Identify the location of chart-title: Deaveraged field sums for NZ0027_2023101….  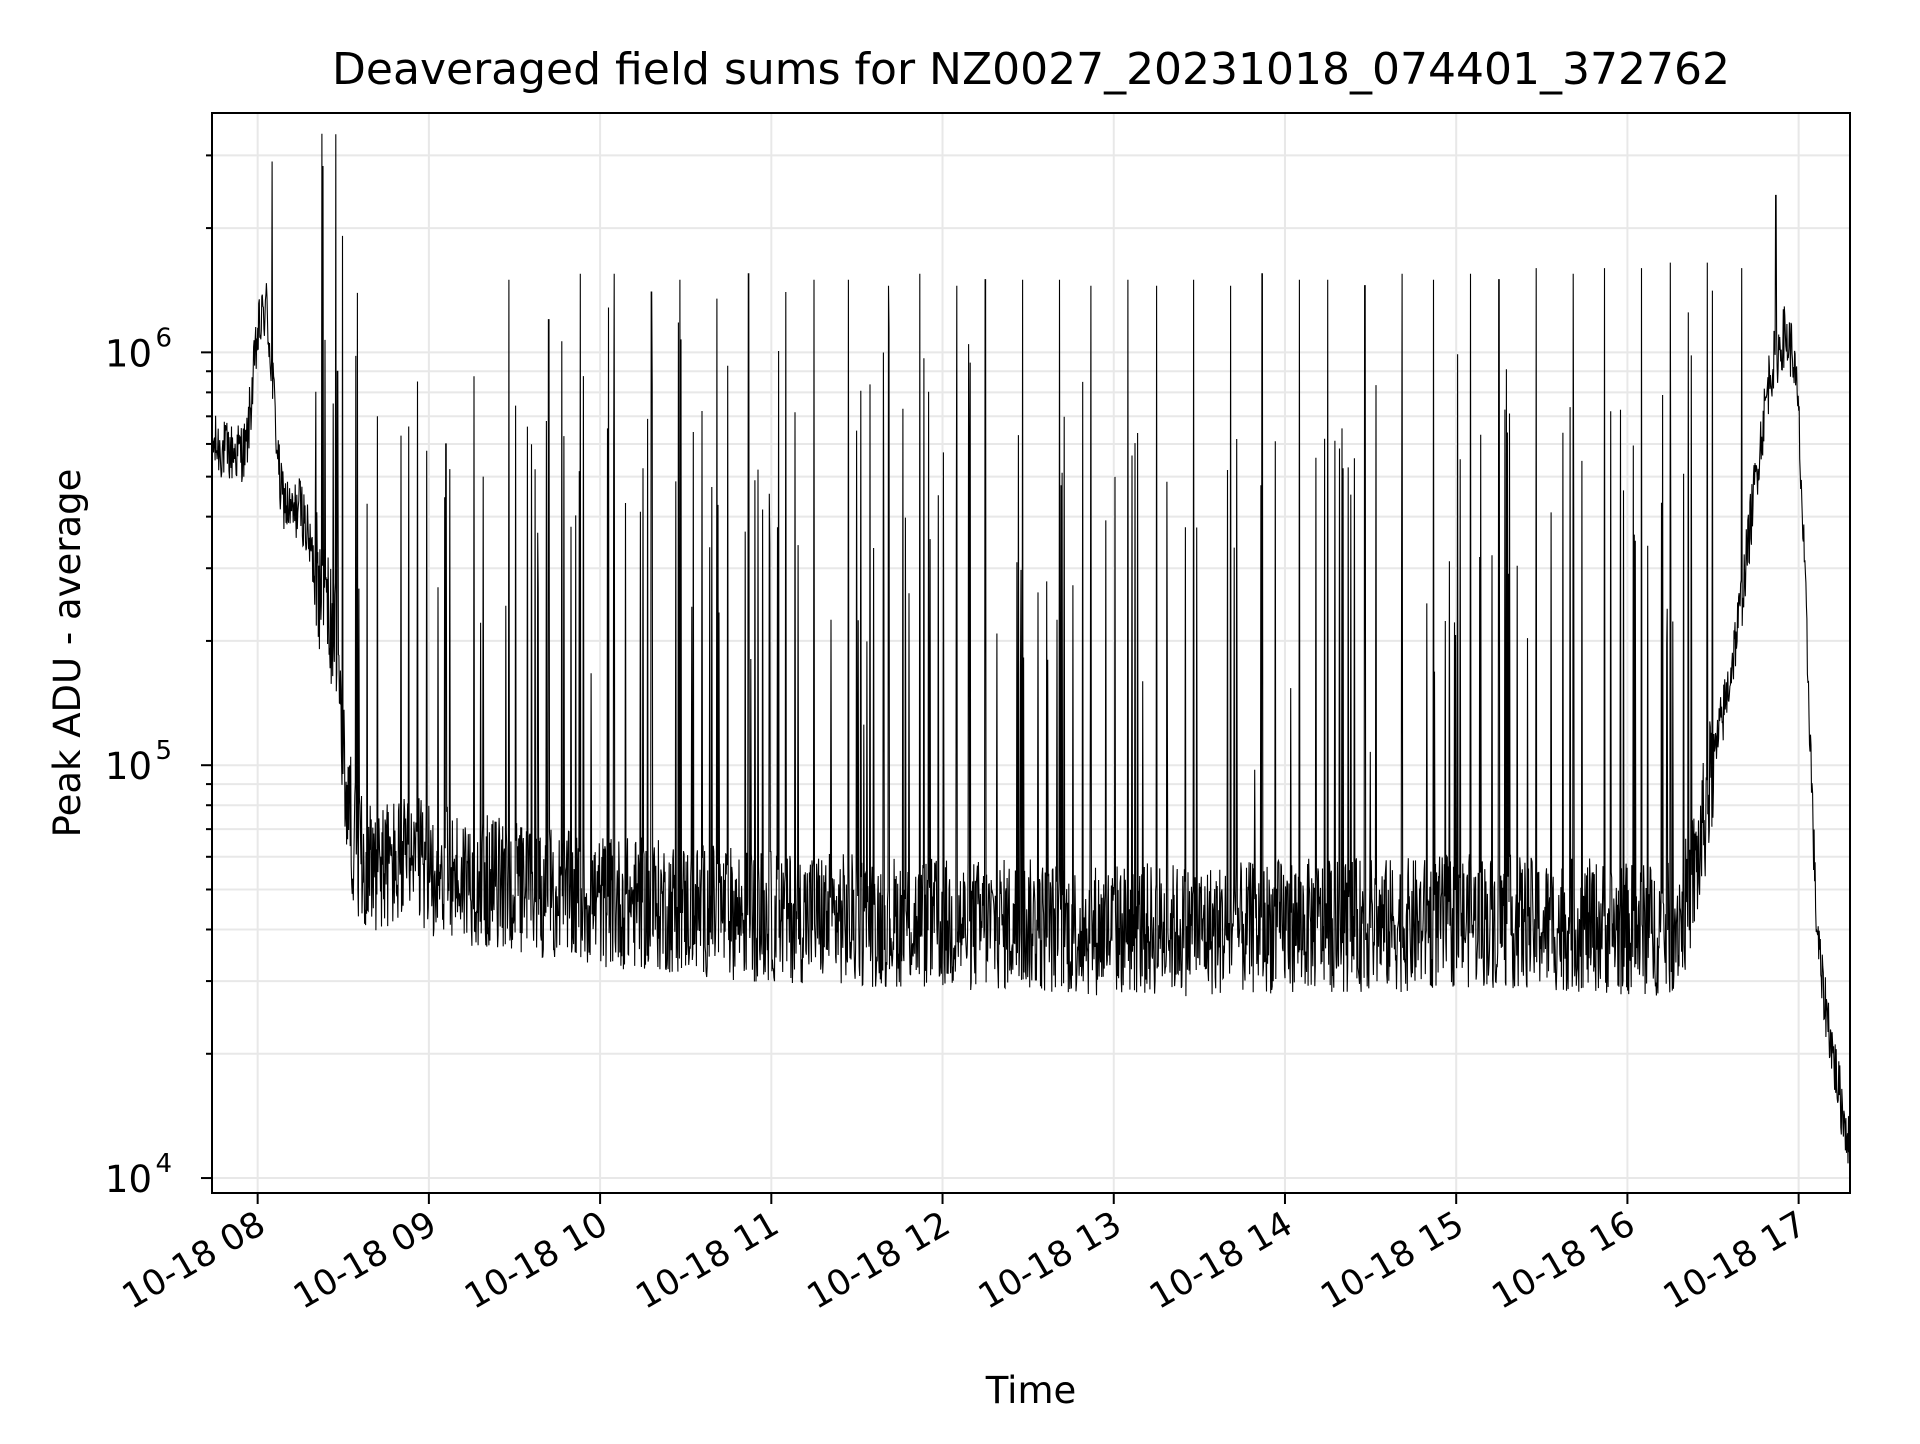
(1031, 69).